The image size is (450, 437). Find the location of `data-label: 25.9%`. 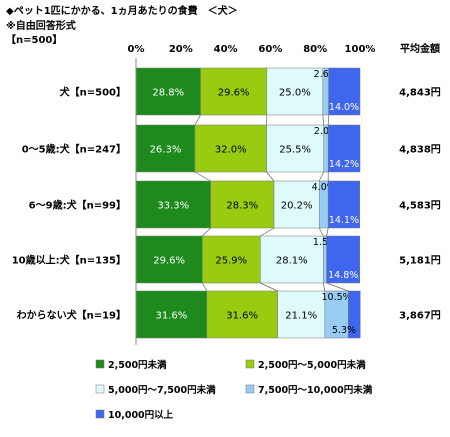

data-label: 25.9% is located at coordinates (231, 261).